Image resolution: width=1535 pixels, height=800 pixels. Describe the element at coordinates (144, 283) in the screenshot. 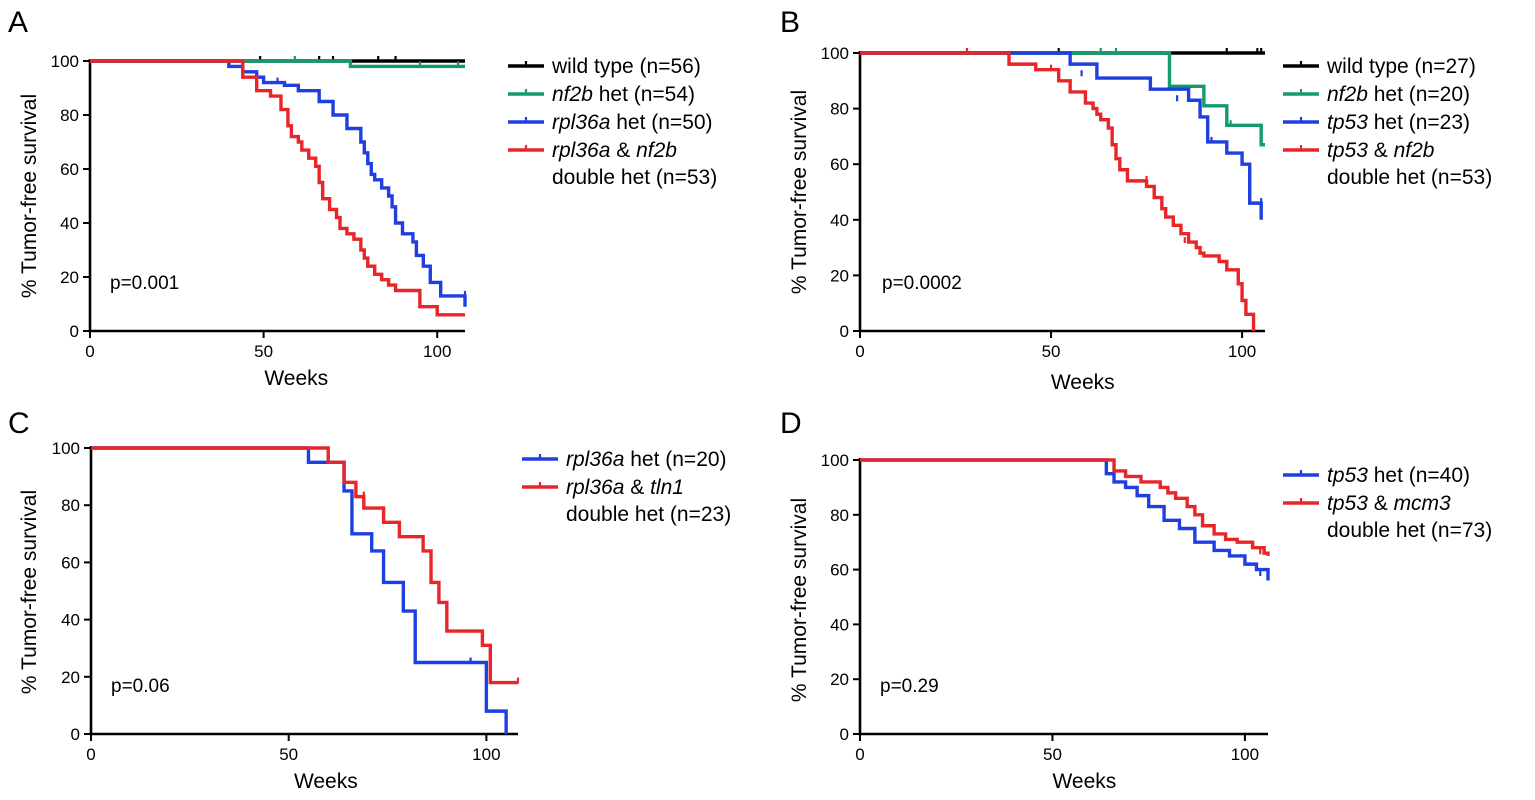

I see `p-value-annotation: p=0.001` at that location.